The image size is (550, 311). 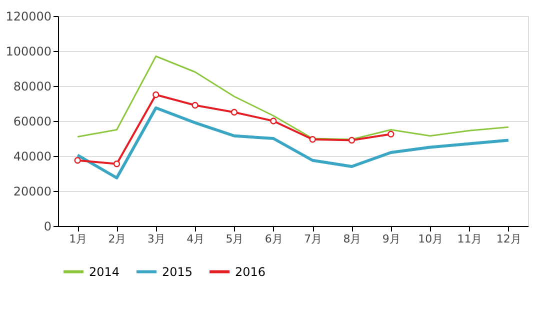 What do you see at coordinates (48, 227) in the screenshot?
I see `y-tick-label: 0` at bounding box center [48, 227].